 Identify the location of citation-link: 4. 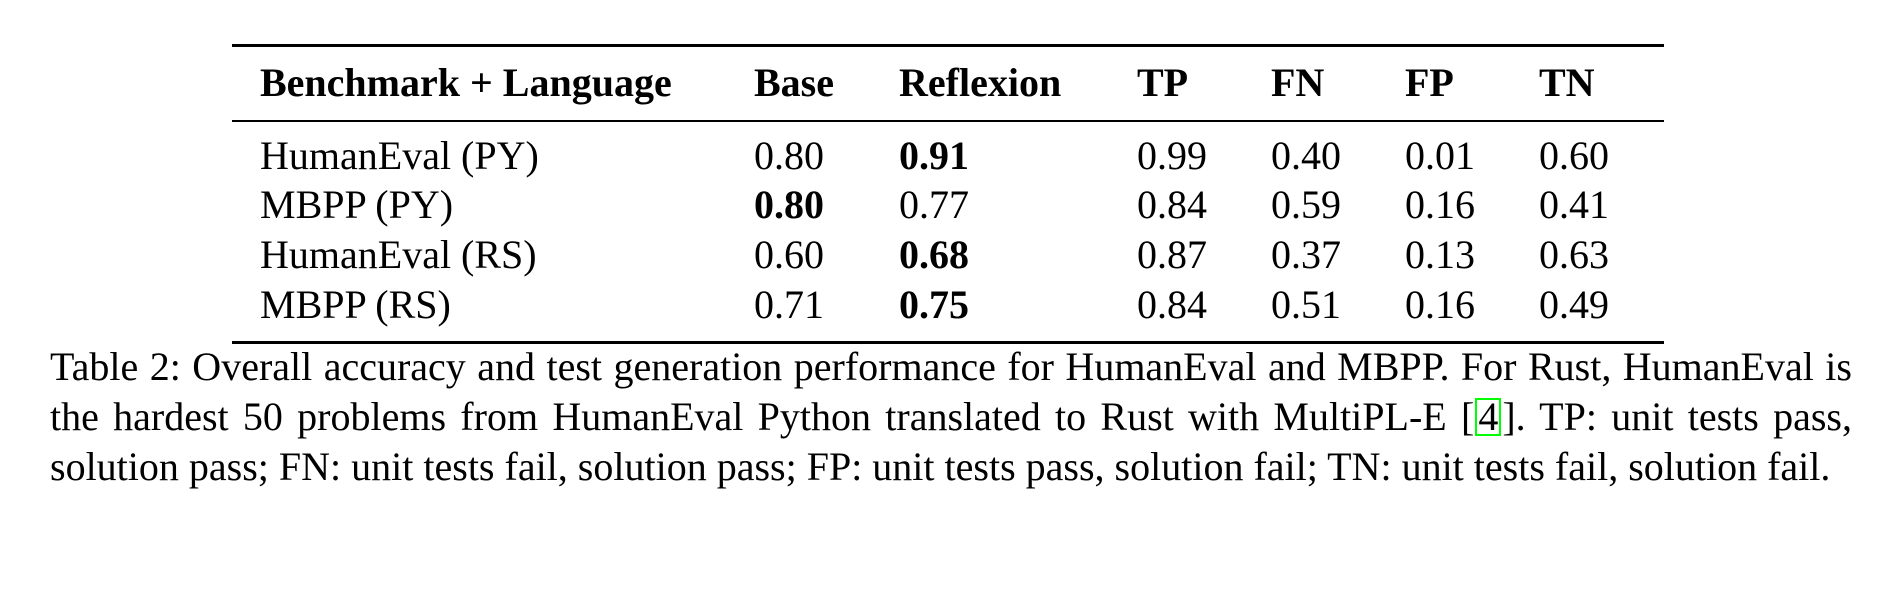
(1488, 417).